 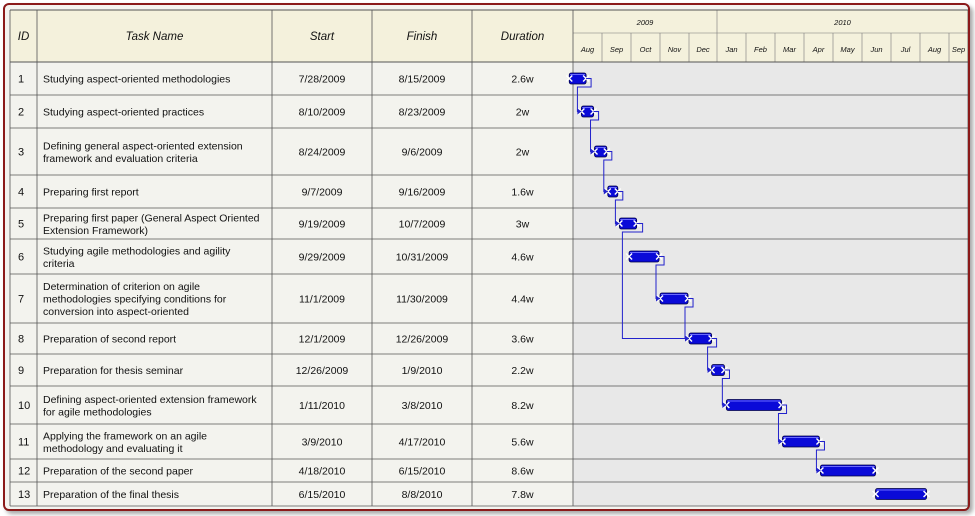 What do you see at coordinates (91, 193) in the screenshot?
I see `task-name-cell: Preparing first report` at bounding box center [91, 193].